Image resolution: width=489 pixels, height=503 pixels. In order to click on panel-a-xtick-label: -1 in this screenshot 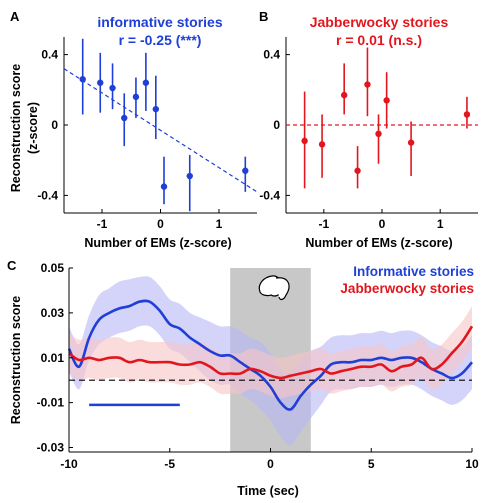, I will do `click(102, 224)`.